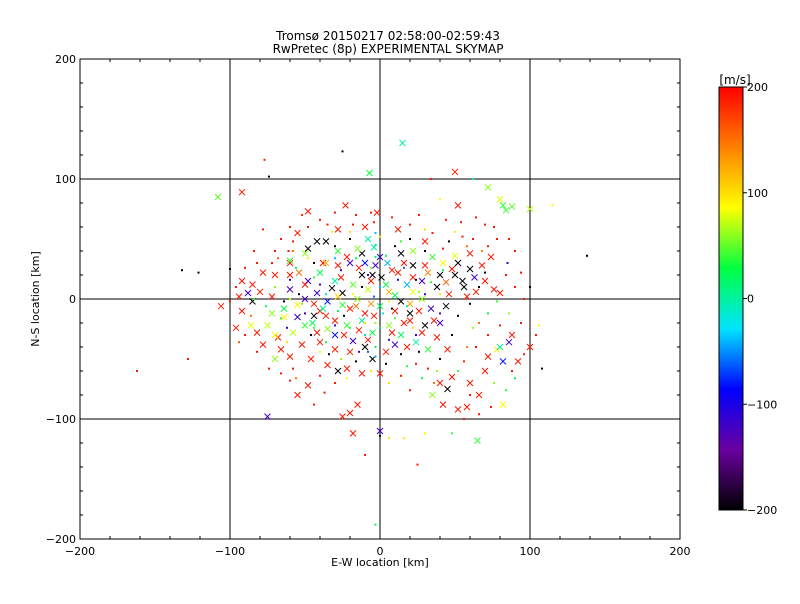 This screenshot has height=604, width=800. I want to click on colorbar-ticks: 200 100 0 −100 −200, so click(760, 299).